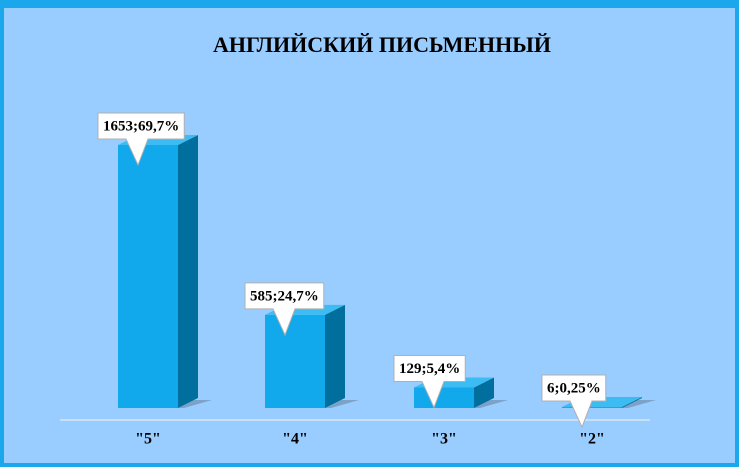  I want to click on data-label: 6;0,25%, so click(574, 388).